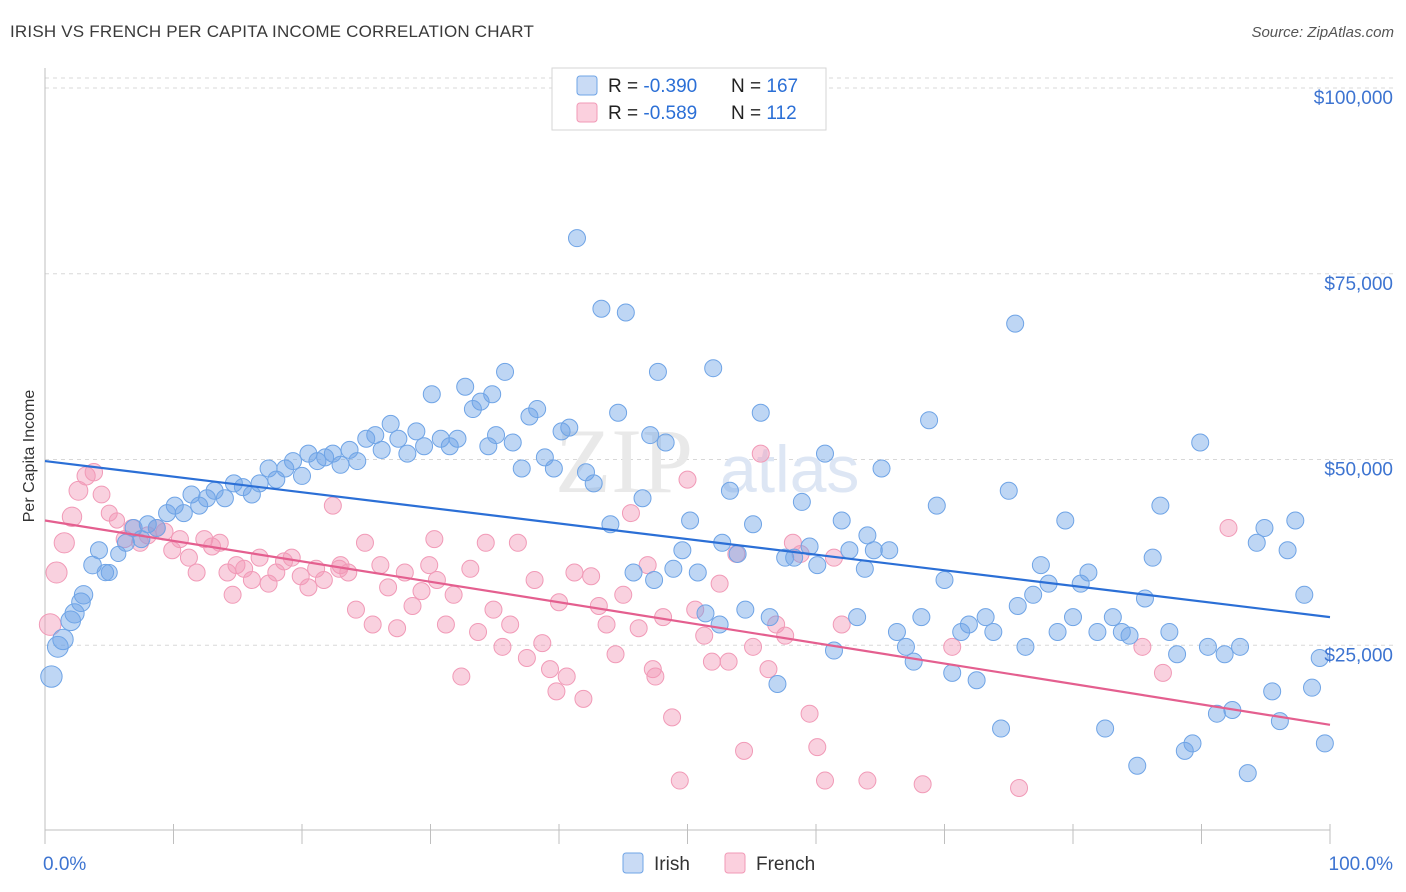  Describe the element at coordinates (782, 86) in the screenshot. I see `legend-n-value-irish: 167` at that location.